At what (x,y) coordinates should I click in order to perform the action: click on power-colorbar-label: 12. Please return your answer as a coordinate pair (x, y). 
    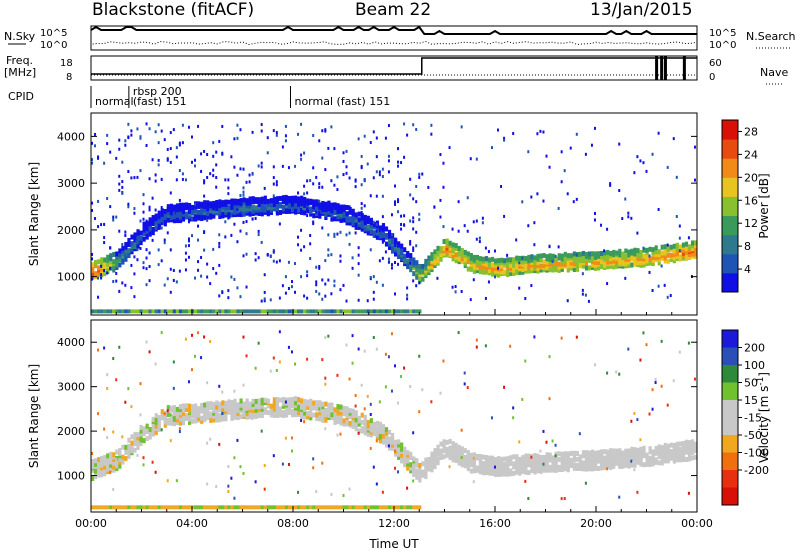
    Looking at the image, I should click on (751, 223).